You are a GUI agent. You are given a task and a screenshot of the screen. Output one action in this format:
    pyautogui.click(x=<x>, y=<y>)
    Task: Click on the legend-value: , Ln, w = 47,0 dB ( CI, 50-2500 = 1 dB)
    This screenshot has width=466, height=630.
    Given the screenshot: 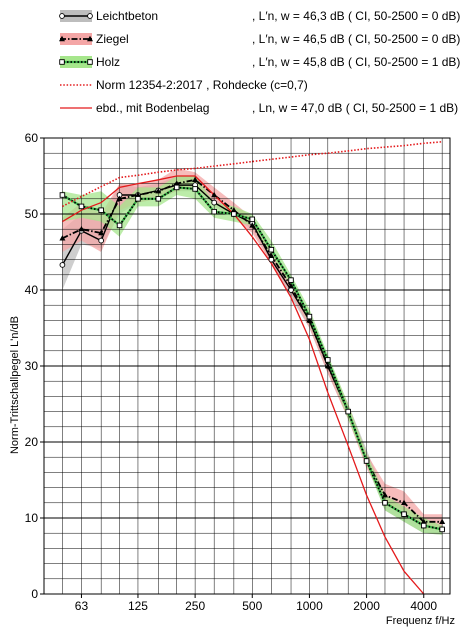 What is the action you would take?
    pyautogui.click(x=355, y=108)
    